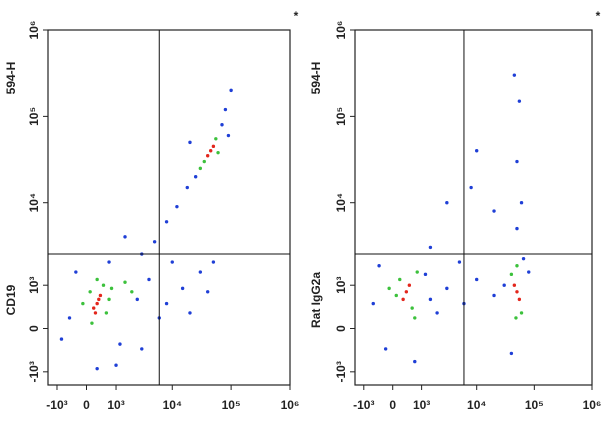 The height and width of the screenshot is (422, 608). What do you see at coordinates (11, 299) in the screenshot?
I see `x-axis-label: CD19` at bounding box center [11, 299].